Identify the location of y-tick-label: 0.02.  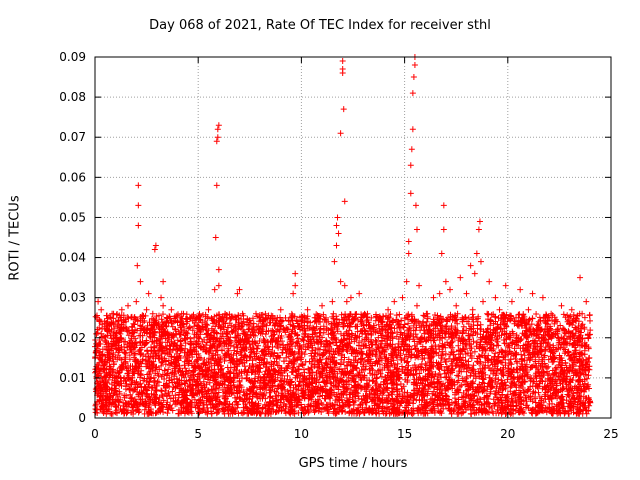
(72, 338).